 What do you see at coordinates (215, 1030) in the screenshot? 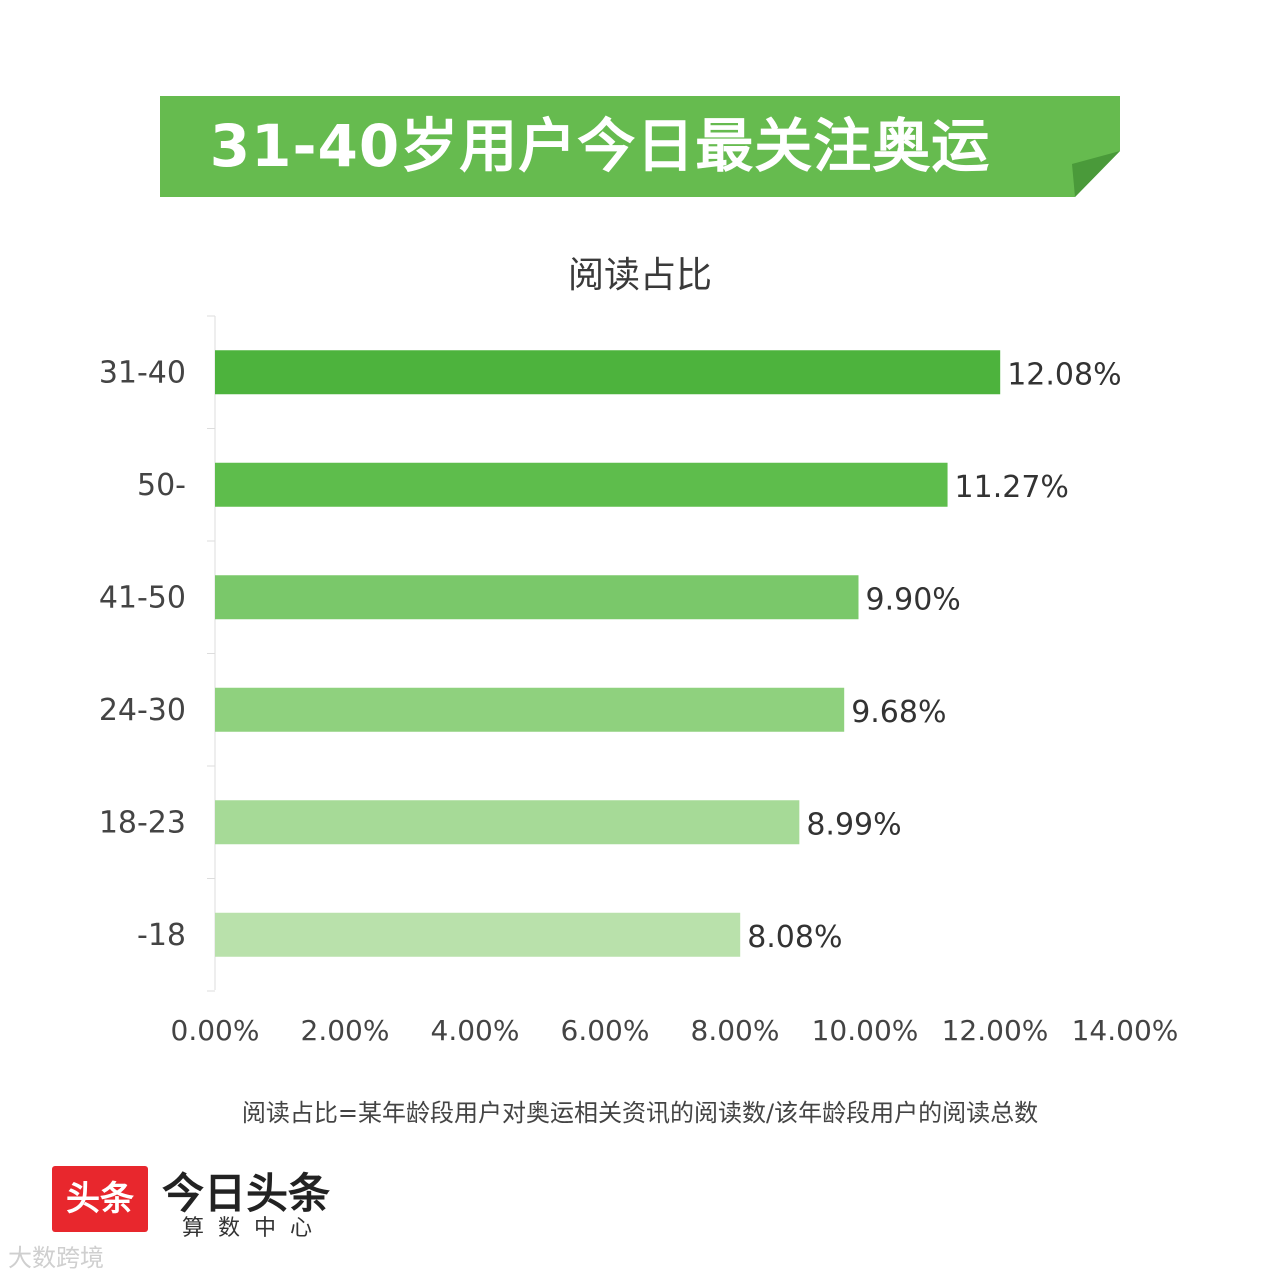
I see `x-tick-label: 0.00%` at bounding box center [215, 1030].